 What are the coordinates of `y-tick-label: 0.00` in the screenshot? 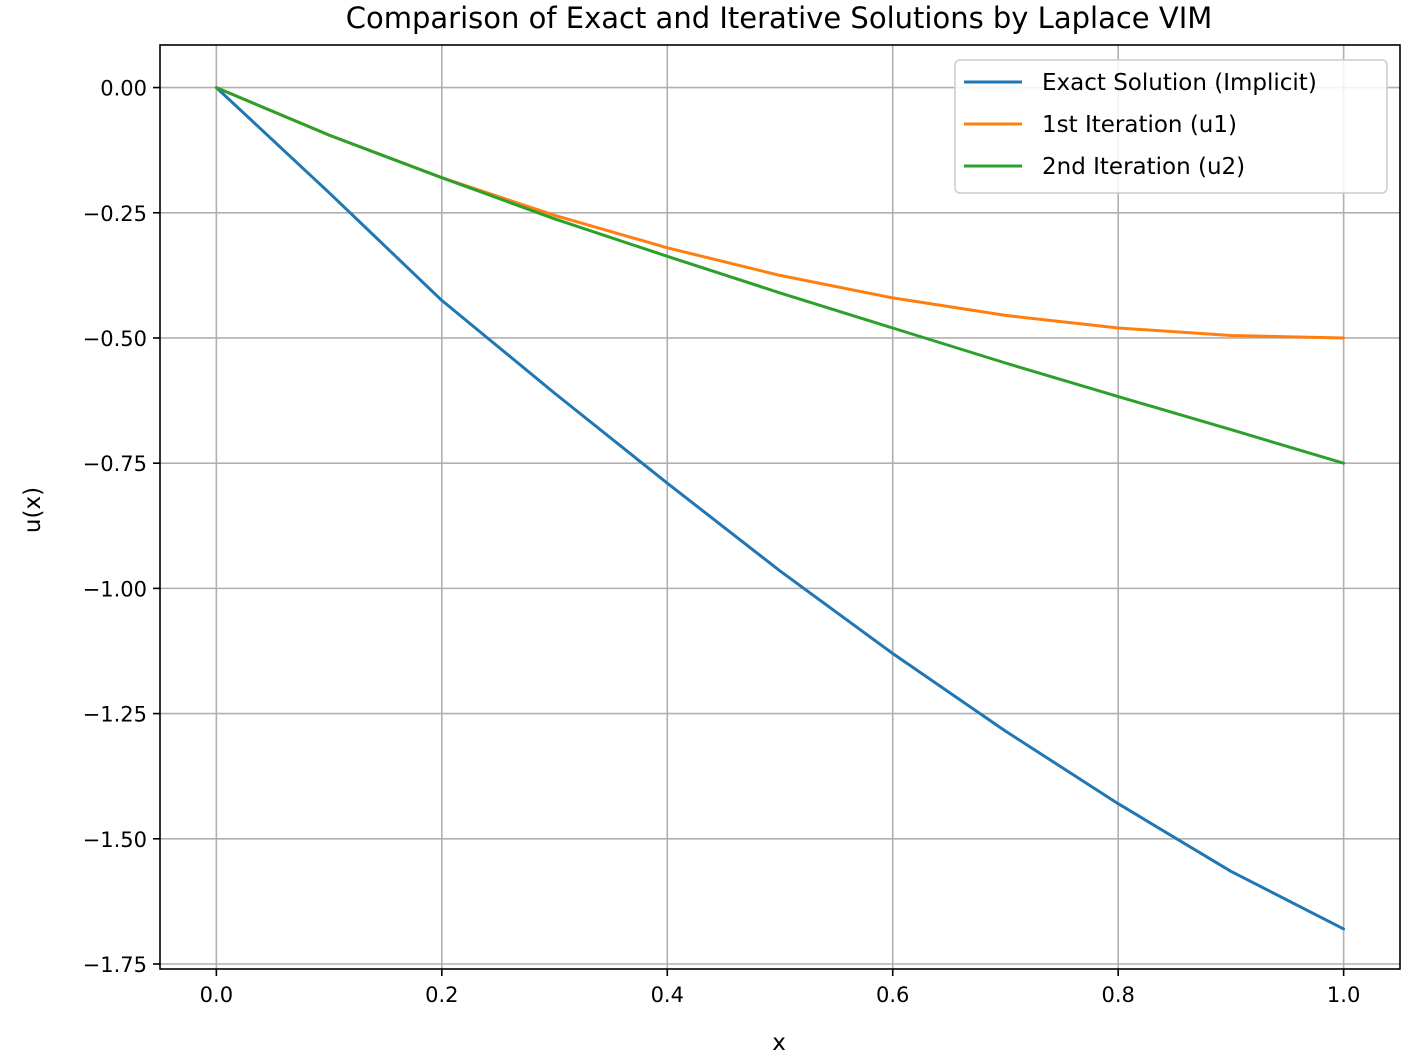 It's located at (123, 89).